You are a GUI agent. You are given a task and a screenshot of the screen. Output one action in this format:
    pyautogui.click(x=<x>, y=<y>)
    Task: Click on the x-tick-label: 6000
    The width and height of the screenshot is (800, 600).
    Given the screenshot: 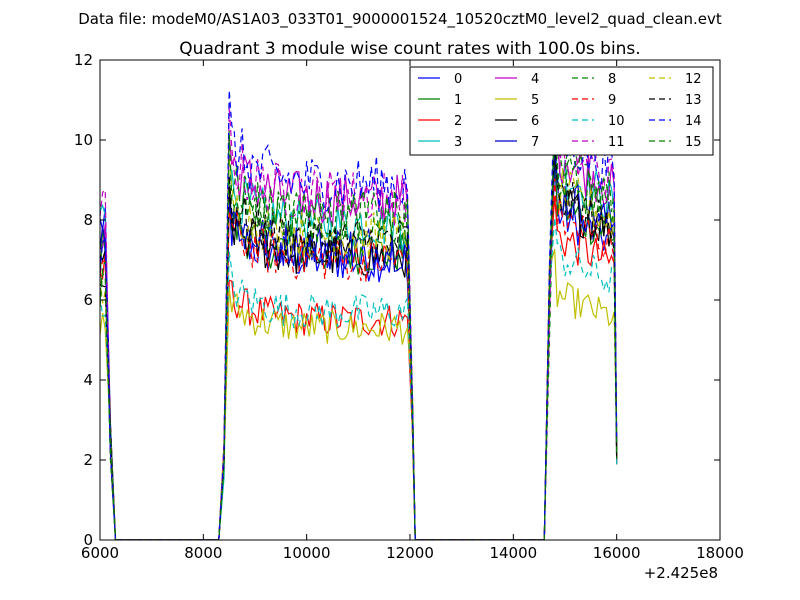 What is the action you would take?
    pyautogui.click(x=100, y=553)
    